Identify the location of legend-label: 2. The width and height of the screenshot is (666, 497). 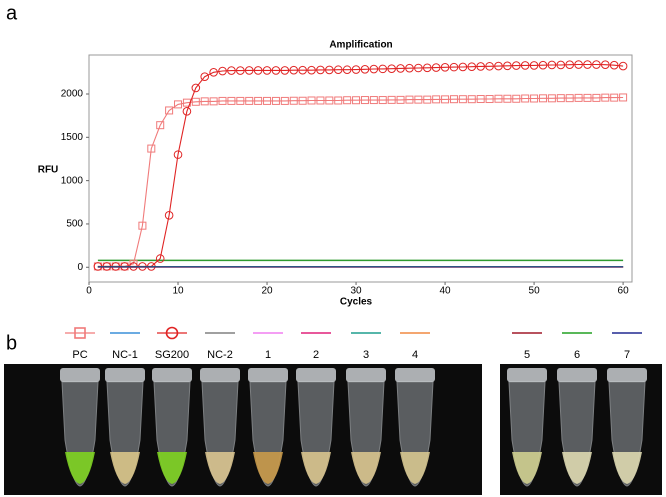
(316, 355).